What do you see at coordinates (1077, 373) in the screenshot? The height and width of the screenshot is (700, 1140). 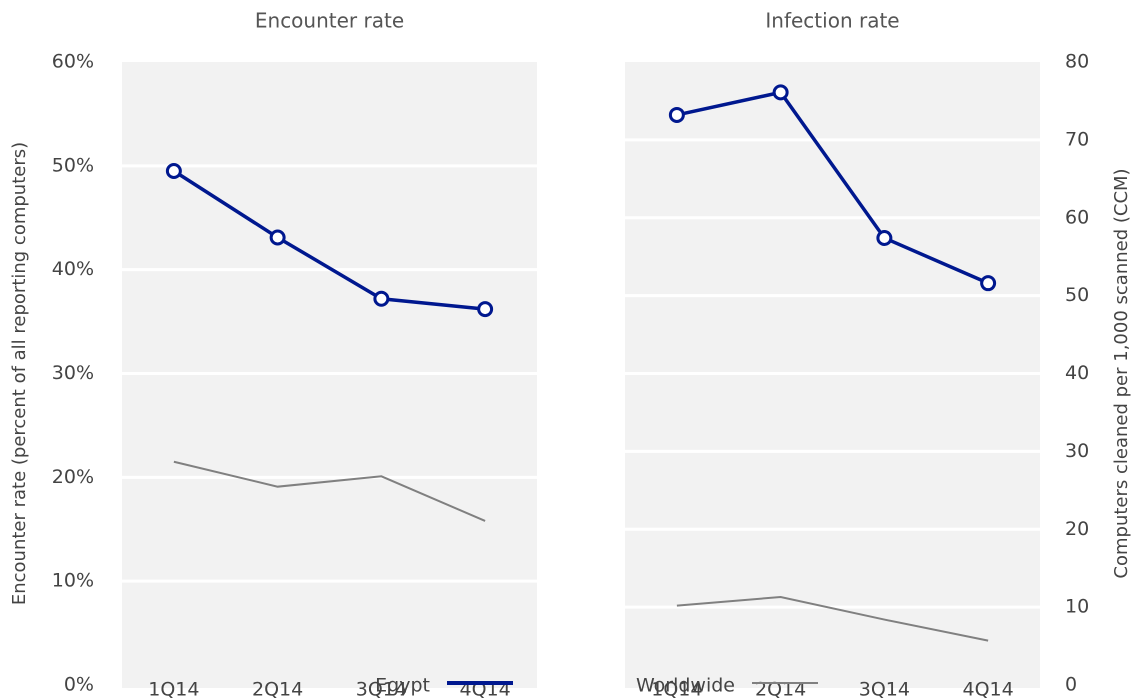 I see `y-tick-label: 40` at bounding box center [1077, 373].